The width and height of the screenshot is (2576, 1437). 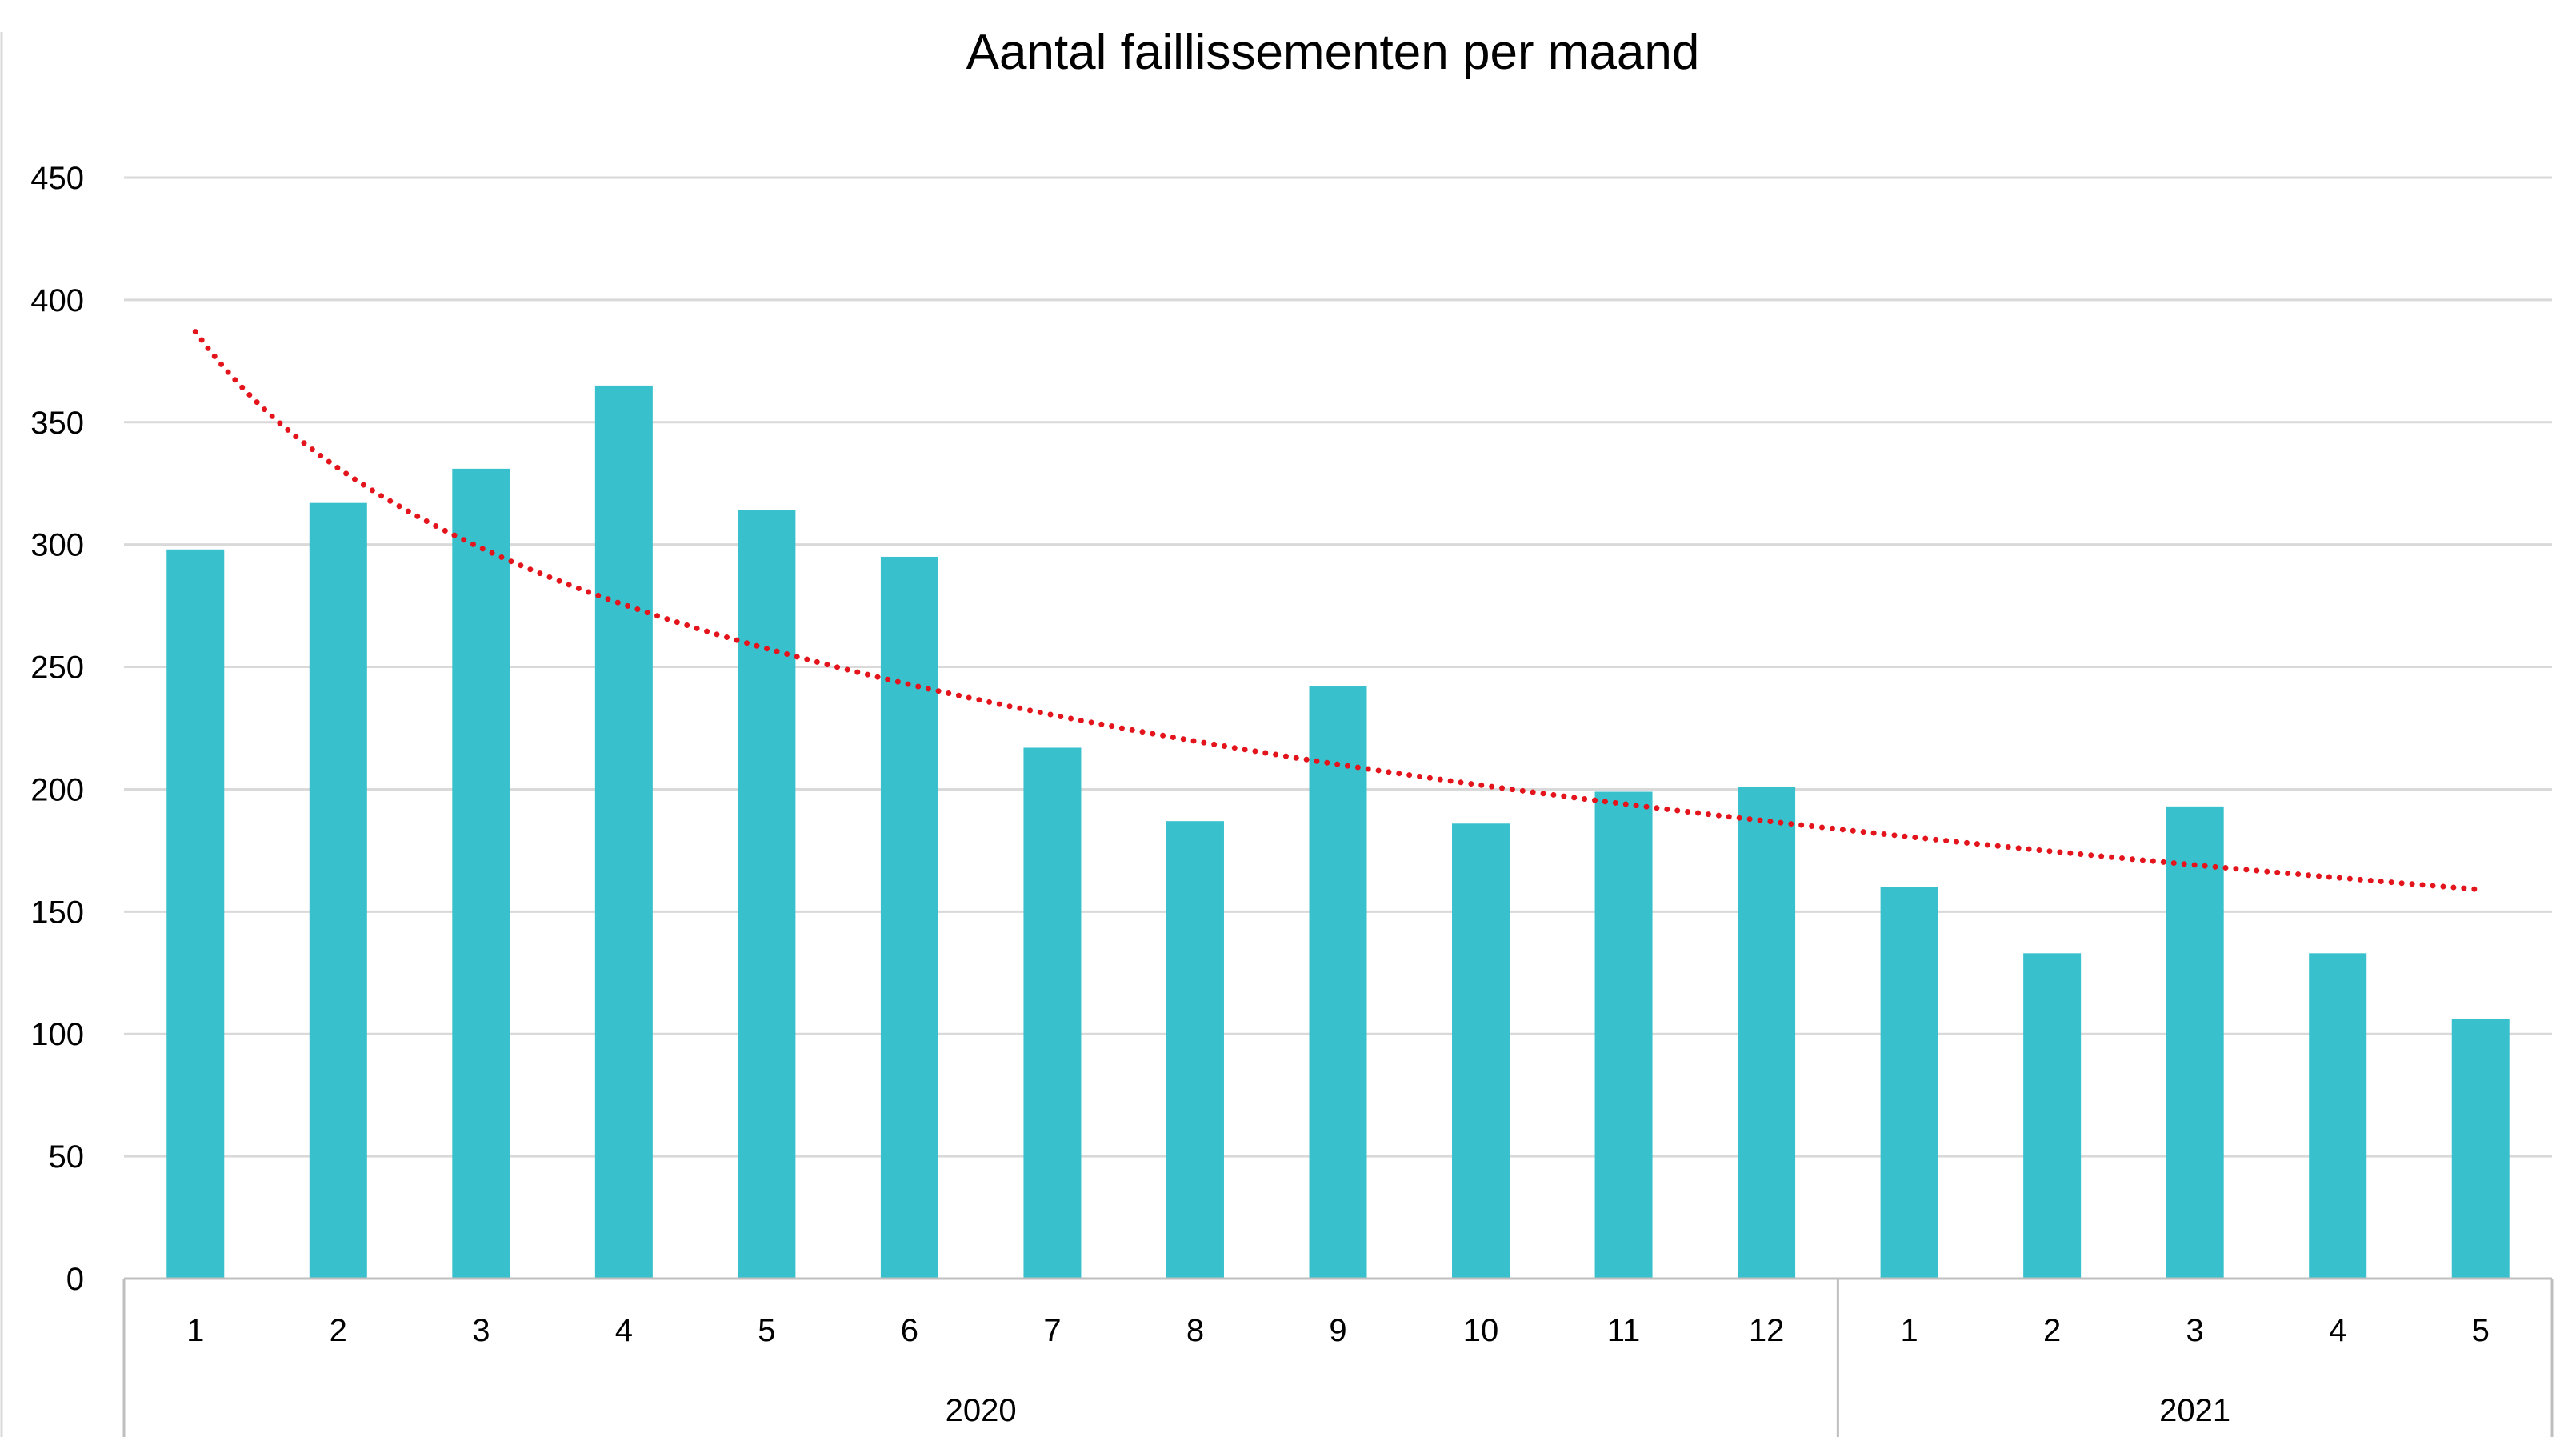 What do you see at coordinates (75, 1279) in the screenshot?
I see `y-tick-label: 0` at bounding box center [75, 1279].